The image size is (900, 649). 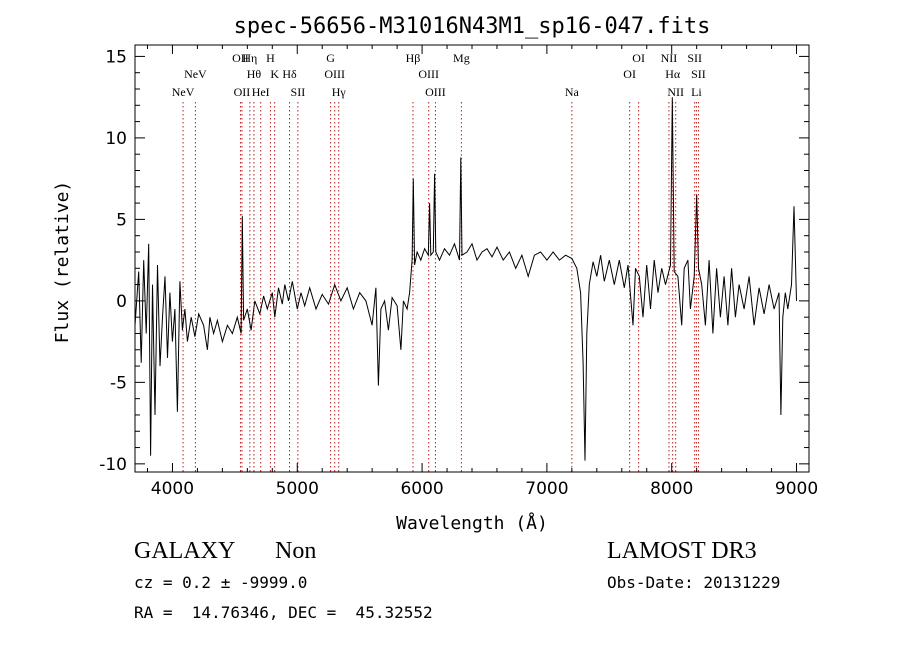 I want to click on emission-line-label: Na, so click(x=572, y=92).